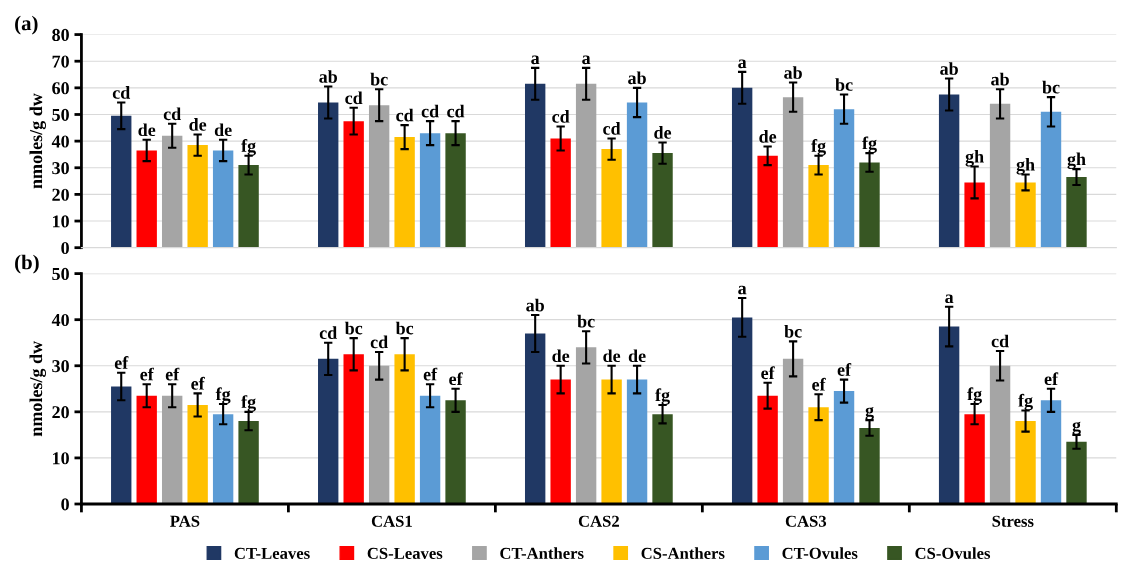 The height and width of the screenshot is (576, 1131). What do you see at coordinates (27, 264) in the screenshot?
I see `chart-title: (b)` at bounding box center [27, 264].